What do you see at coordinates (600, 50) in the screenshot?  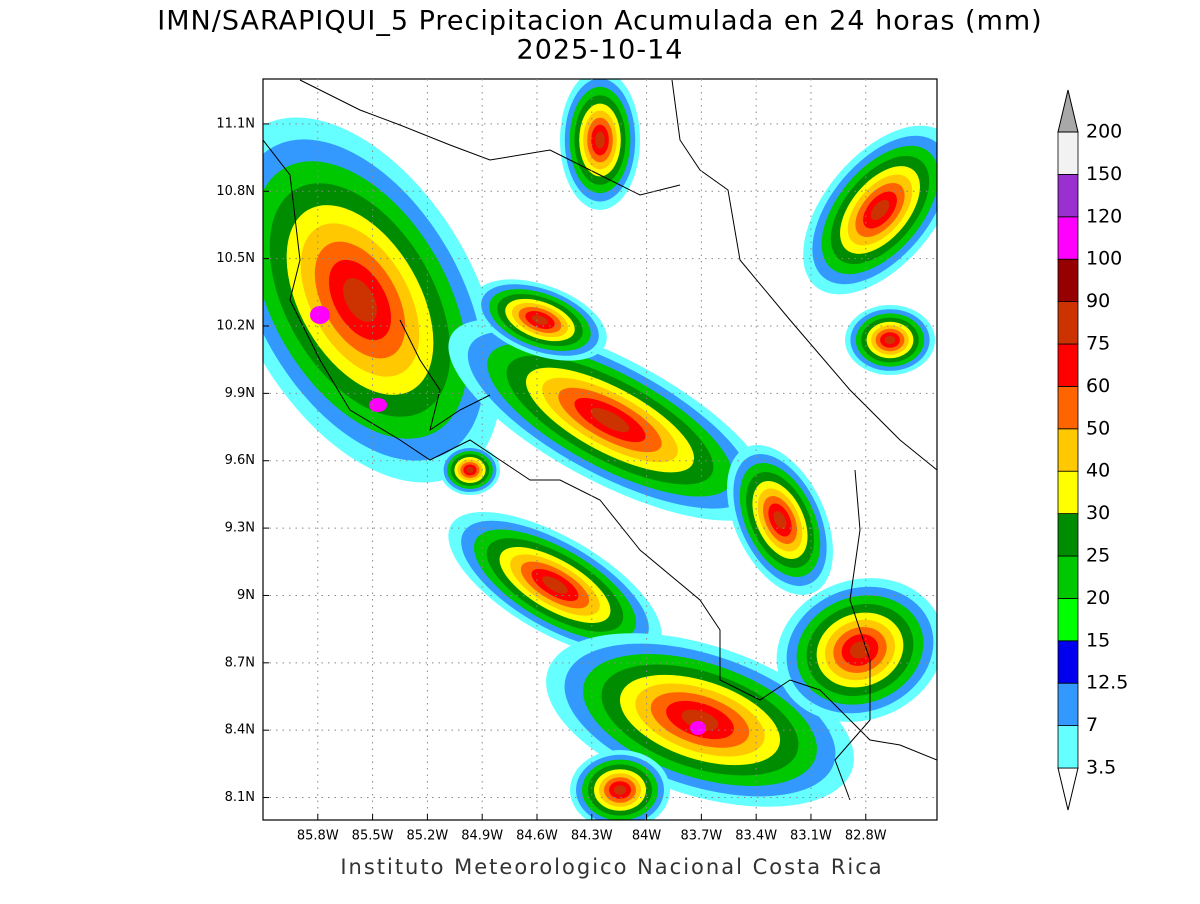 I see `chart-subtitle: 2025-10-14` at bounding box center [600, 50].